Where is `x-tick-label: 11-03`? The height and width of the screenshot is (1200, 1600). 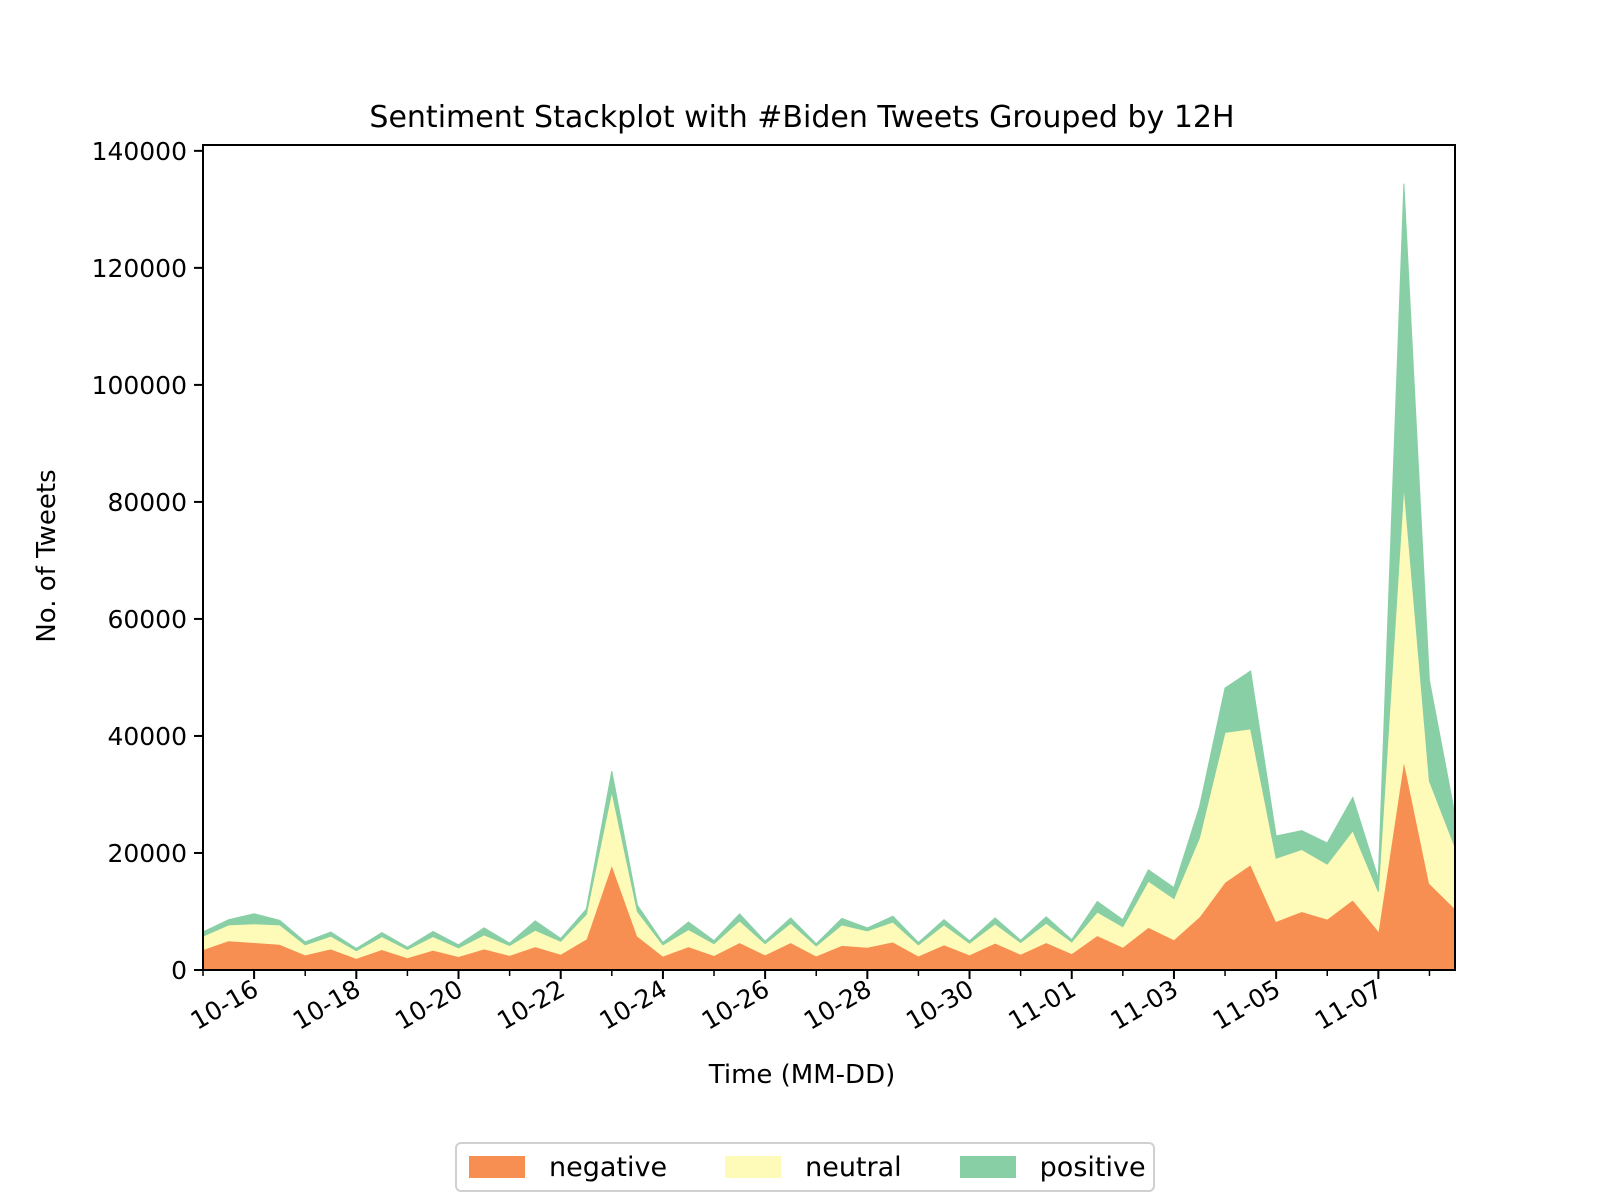
x-tick-label: 11-03 is located at coordinates (1144, 1004).